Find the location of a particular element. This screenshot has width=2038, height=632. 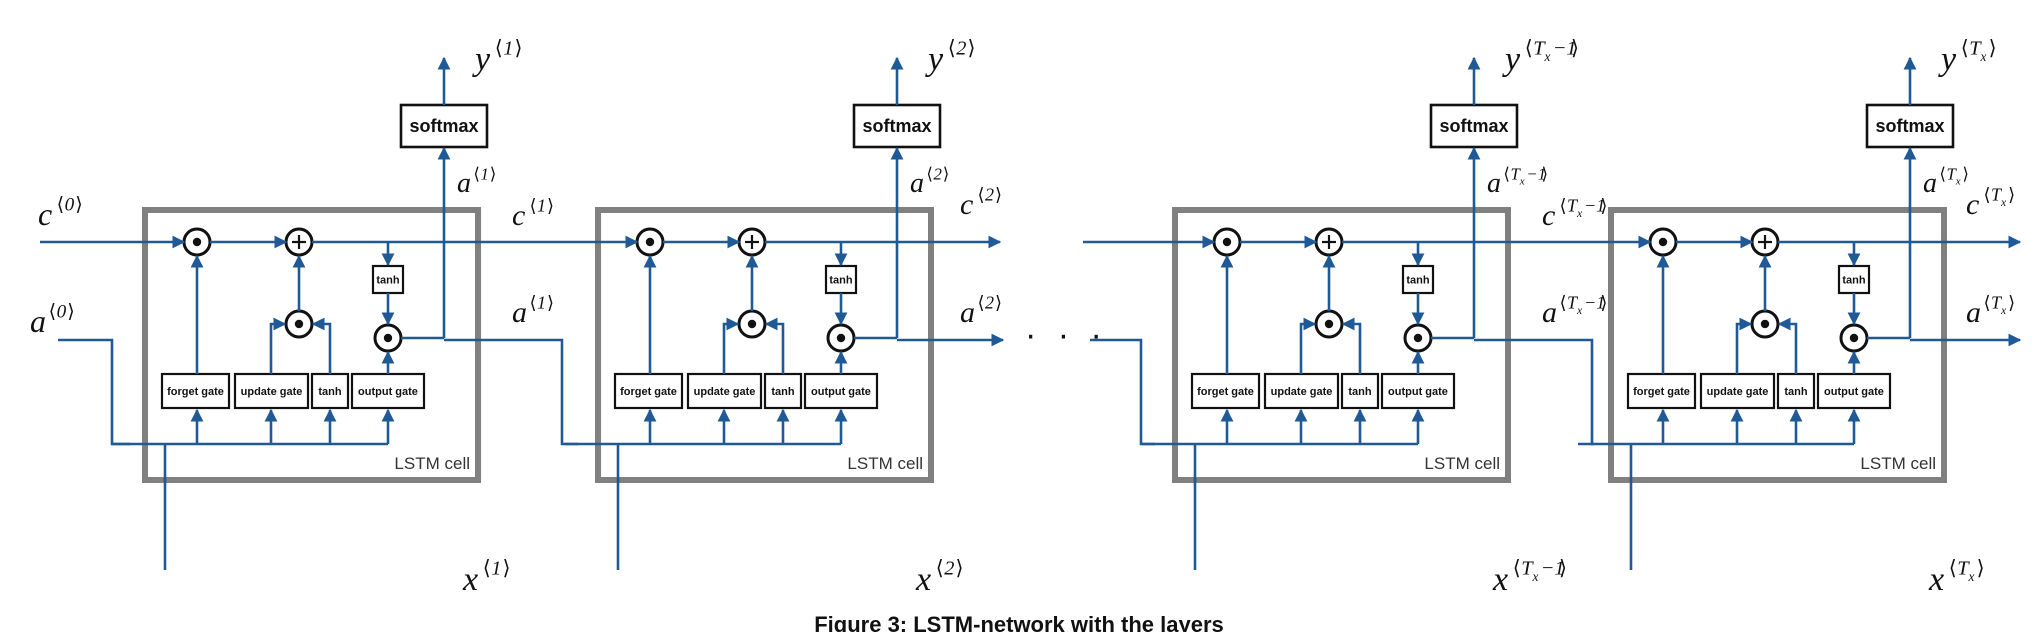

tanh-gate-label: tanh is located at coordinates (1360, 392).